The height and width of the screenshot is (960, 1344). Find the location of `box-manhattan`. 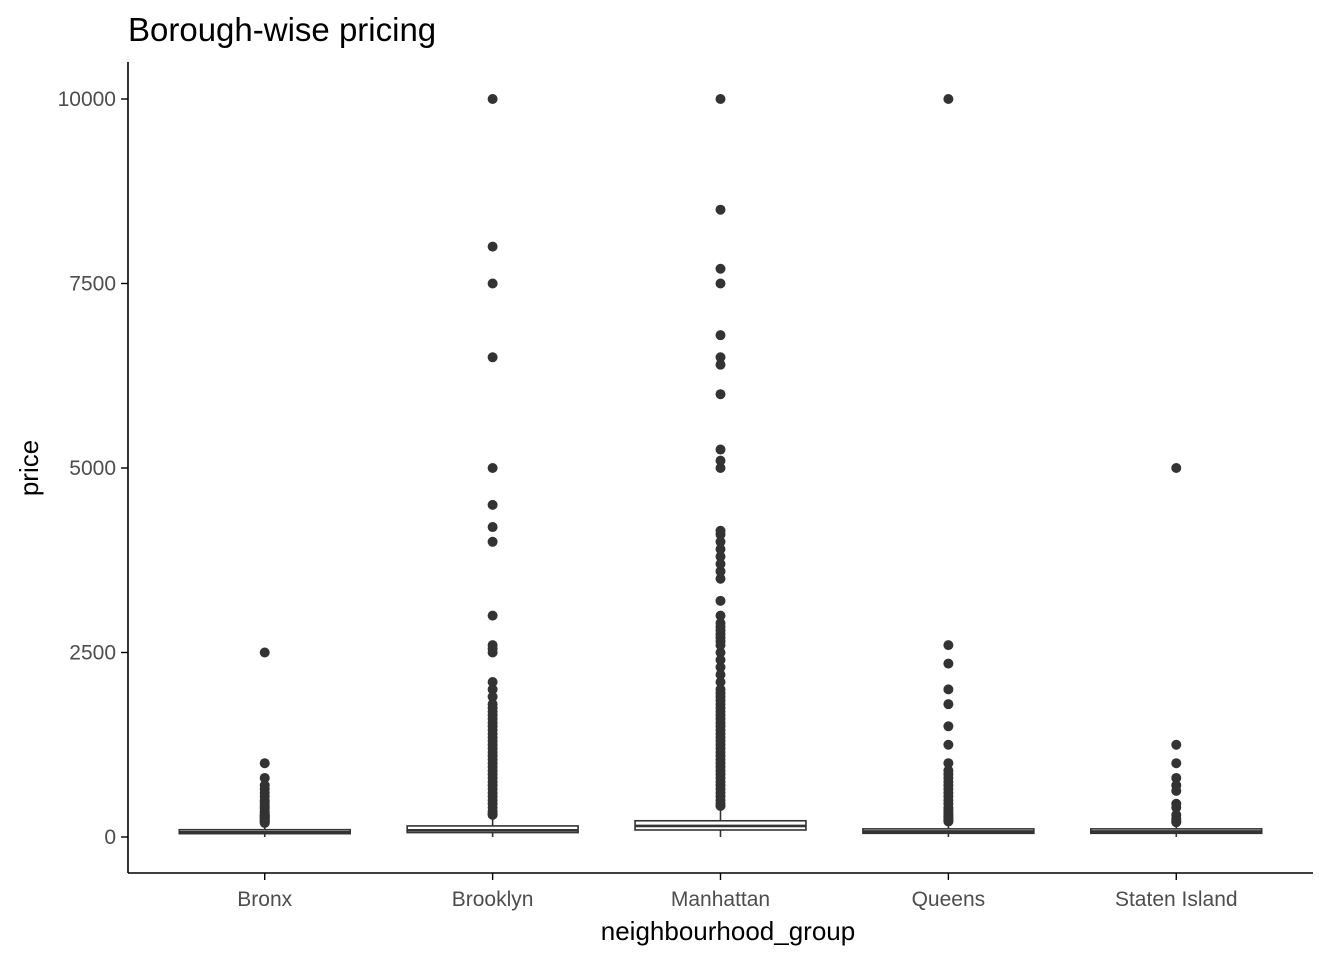

box-manhattan is located at coordinates (720, 465).